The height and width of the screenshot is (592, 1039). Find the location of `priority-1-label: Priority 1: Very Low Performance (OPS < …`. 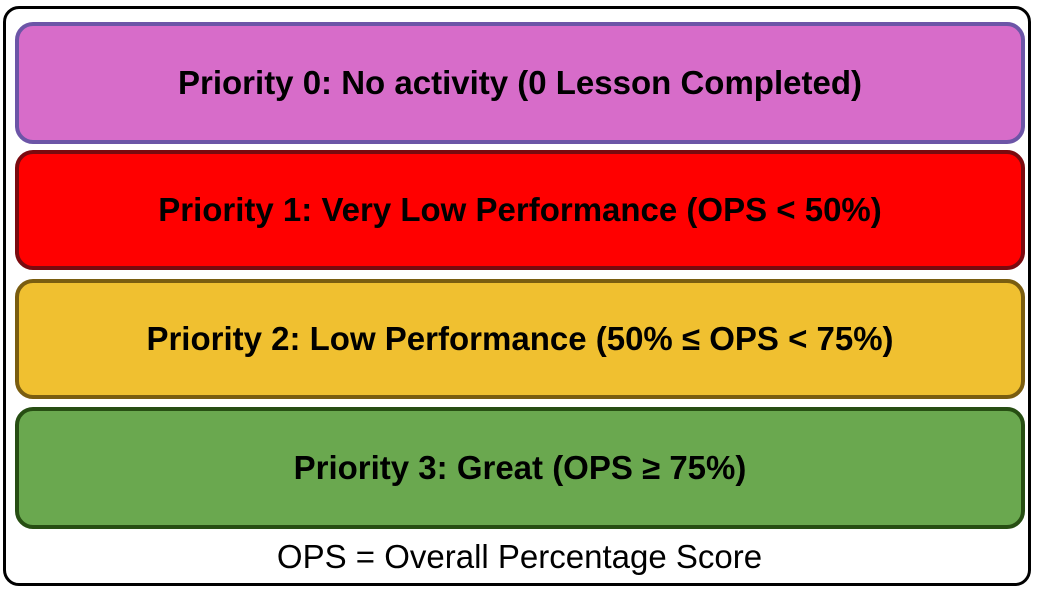

priority-1-label: Priority 1: Very Low Performance (OPS < … is located at coordinates (520, 209).